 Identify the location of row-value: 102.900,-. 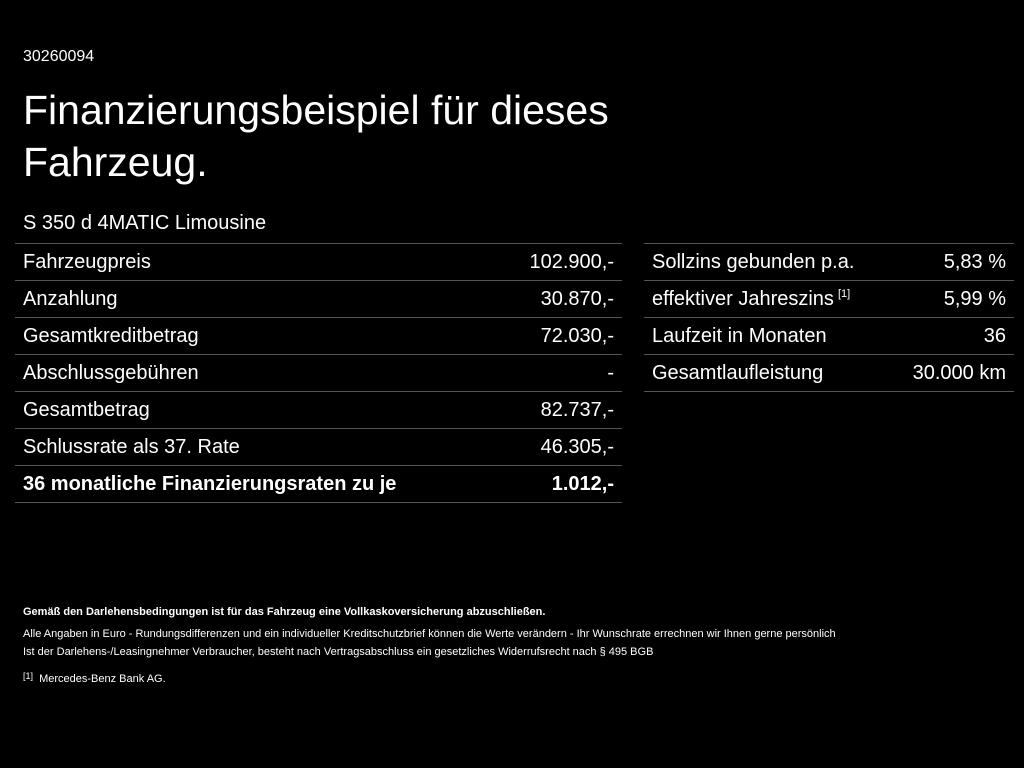
(559, 262).